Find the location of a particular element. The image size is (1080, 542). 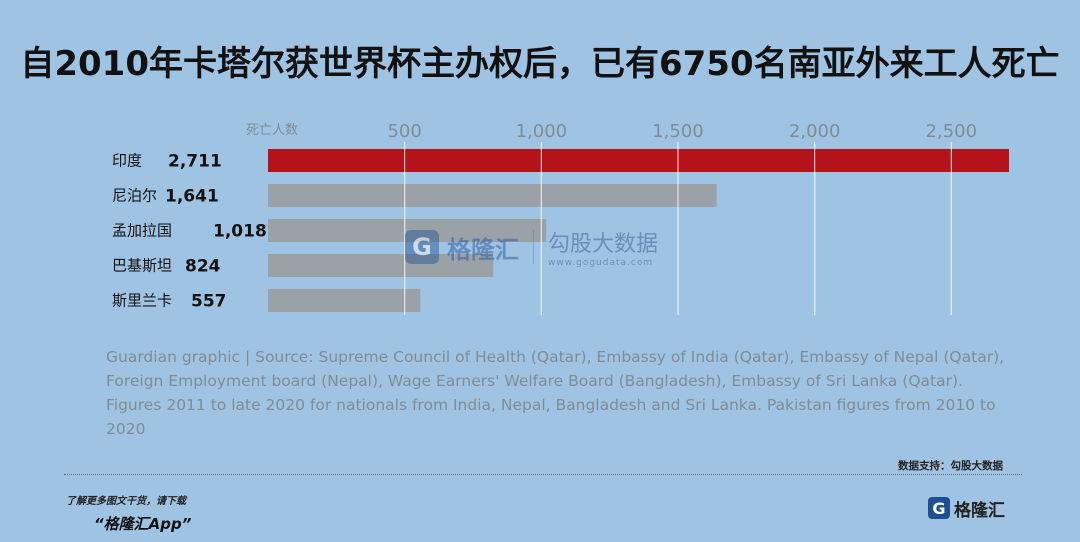

axis-label: 死亡人数 is located at coordinates (272, 130).